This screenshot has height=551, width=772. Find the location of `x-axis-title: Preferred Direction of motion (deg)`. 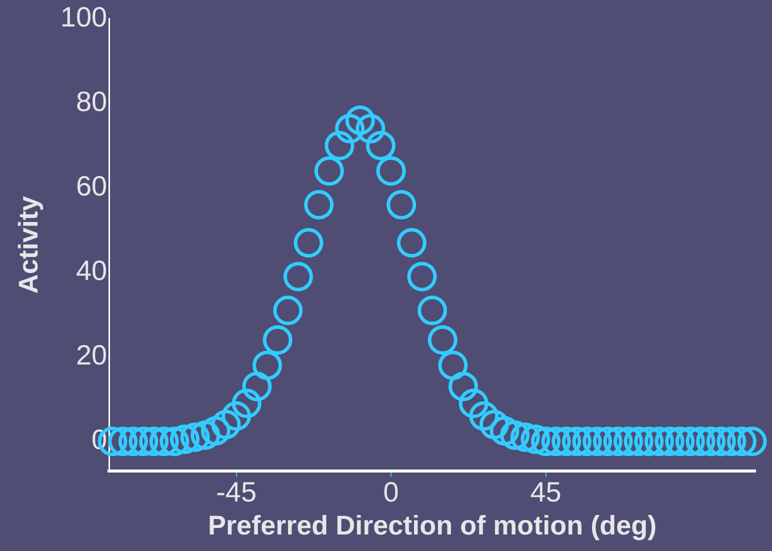

x-axis-title: Preferred Direction of motion (deg) is located at coordinates (432, 525).